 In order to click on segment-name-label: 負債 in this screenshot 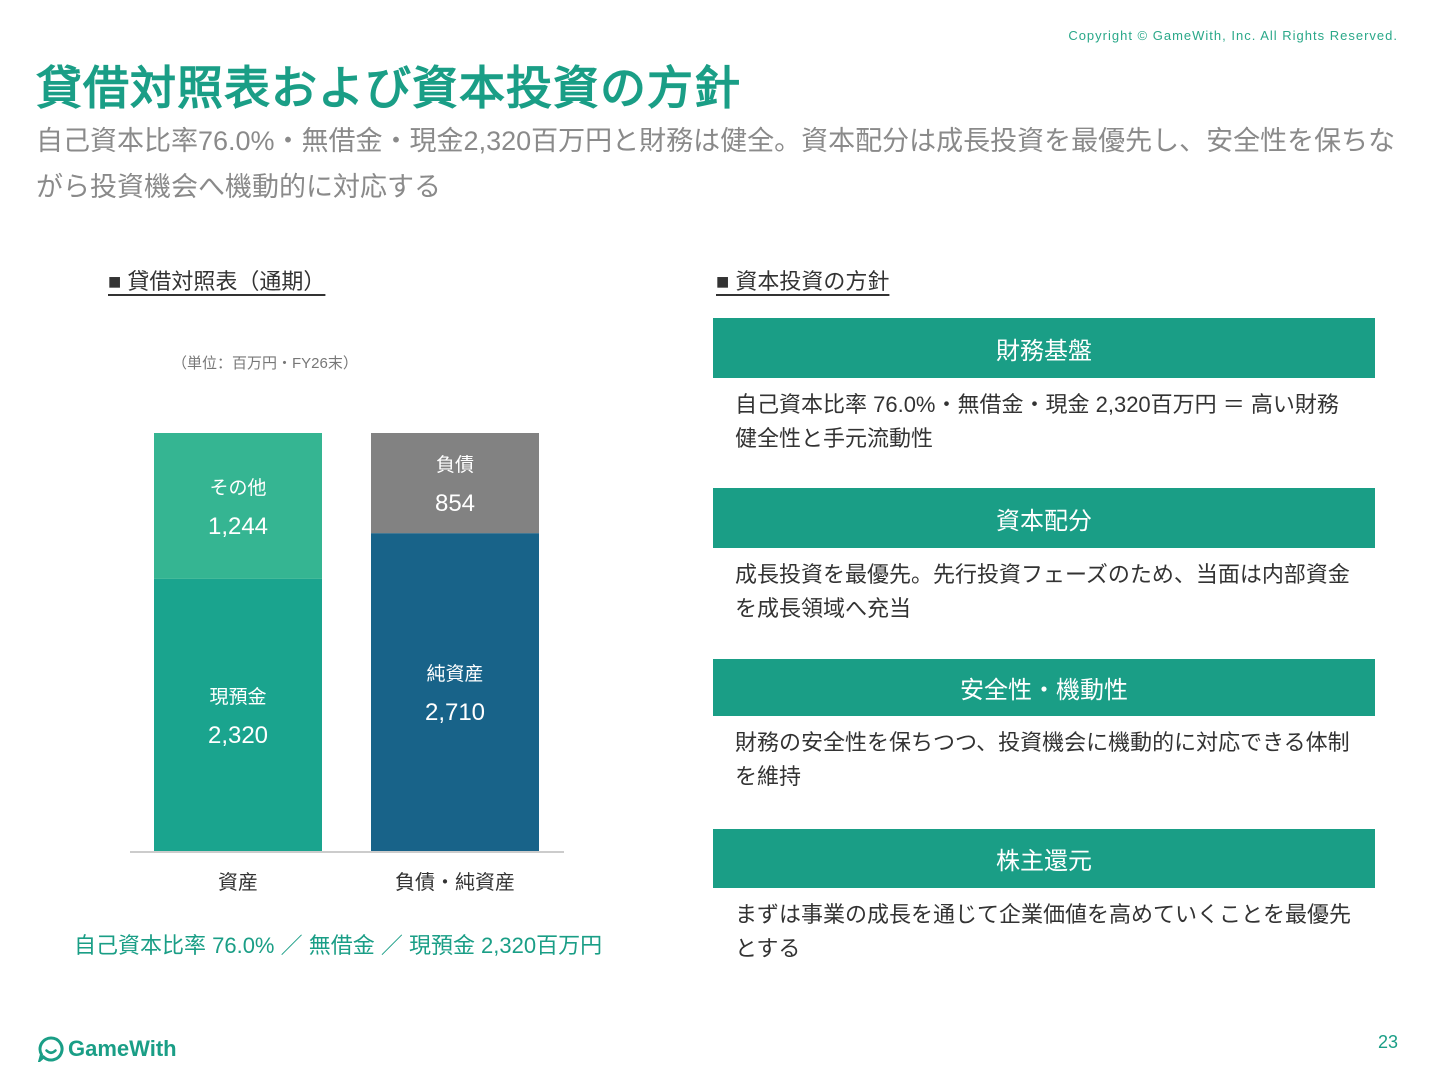, I will do `click(455, 465)`.